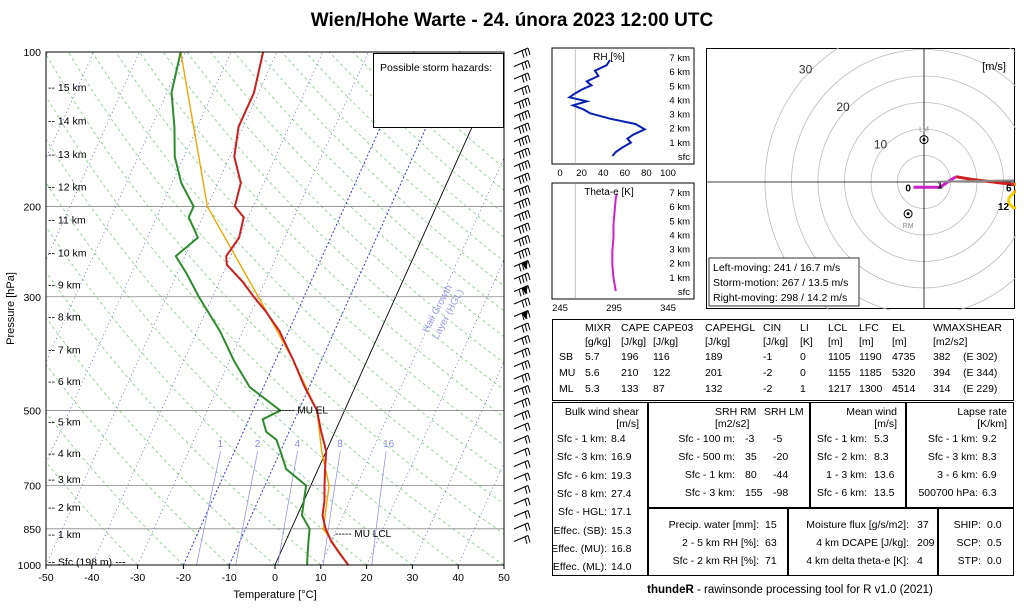 This screenshot has height=614, width=1024. What do you see at coordinates (630, 357) in the screenshot?
I see `param-value: 196` at bounding box center [630, 357].